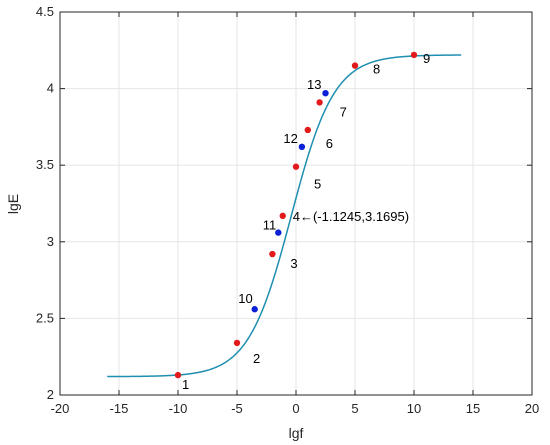  I want to click on point-label-2: 2, so click(256, 358).